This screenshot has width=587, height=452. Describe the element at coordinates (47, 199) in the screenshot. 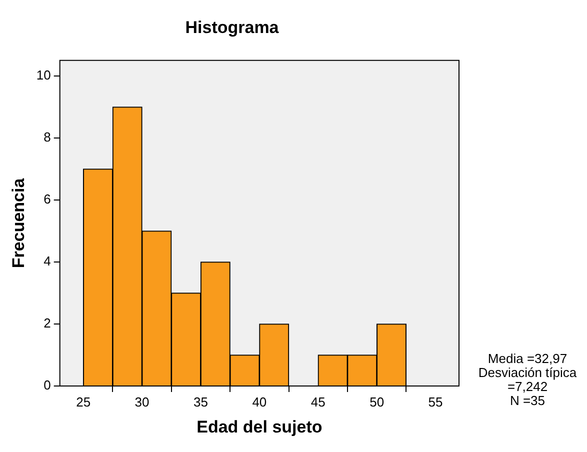

I see `y-tick-label: 6` at that location.